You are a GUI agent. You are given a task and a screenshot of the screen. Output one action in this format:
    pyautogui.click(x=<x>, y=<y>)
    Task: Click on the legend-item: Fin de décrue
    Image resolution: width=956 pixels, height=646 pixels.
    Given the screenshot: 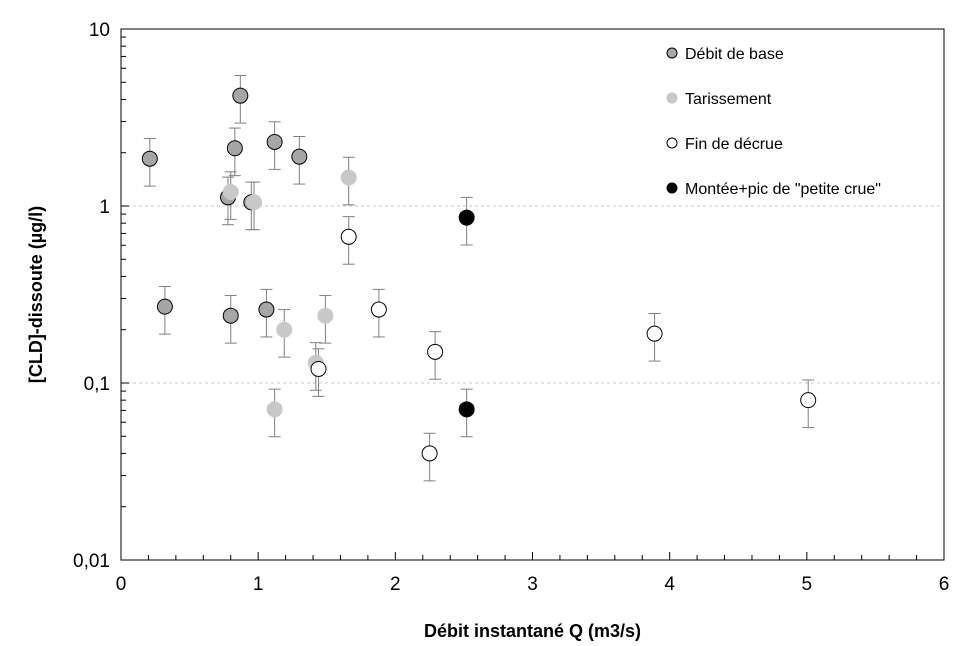 What is the action you would take?
    pyautogui.click(x=724, y=144)
    